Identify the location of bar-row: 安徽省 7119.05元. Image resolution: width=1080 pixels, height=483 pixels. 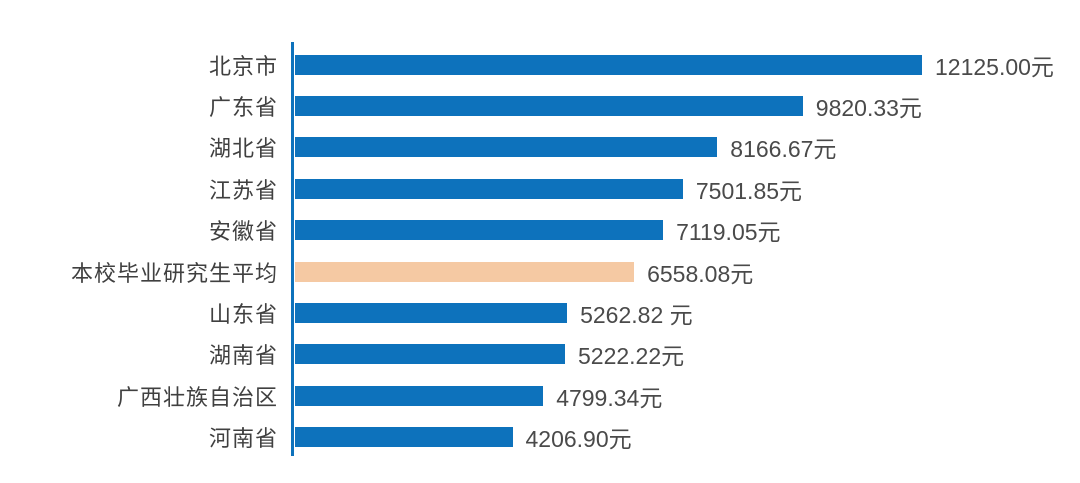
(540, 230).